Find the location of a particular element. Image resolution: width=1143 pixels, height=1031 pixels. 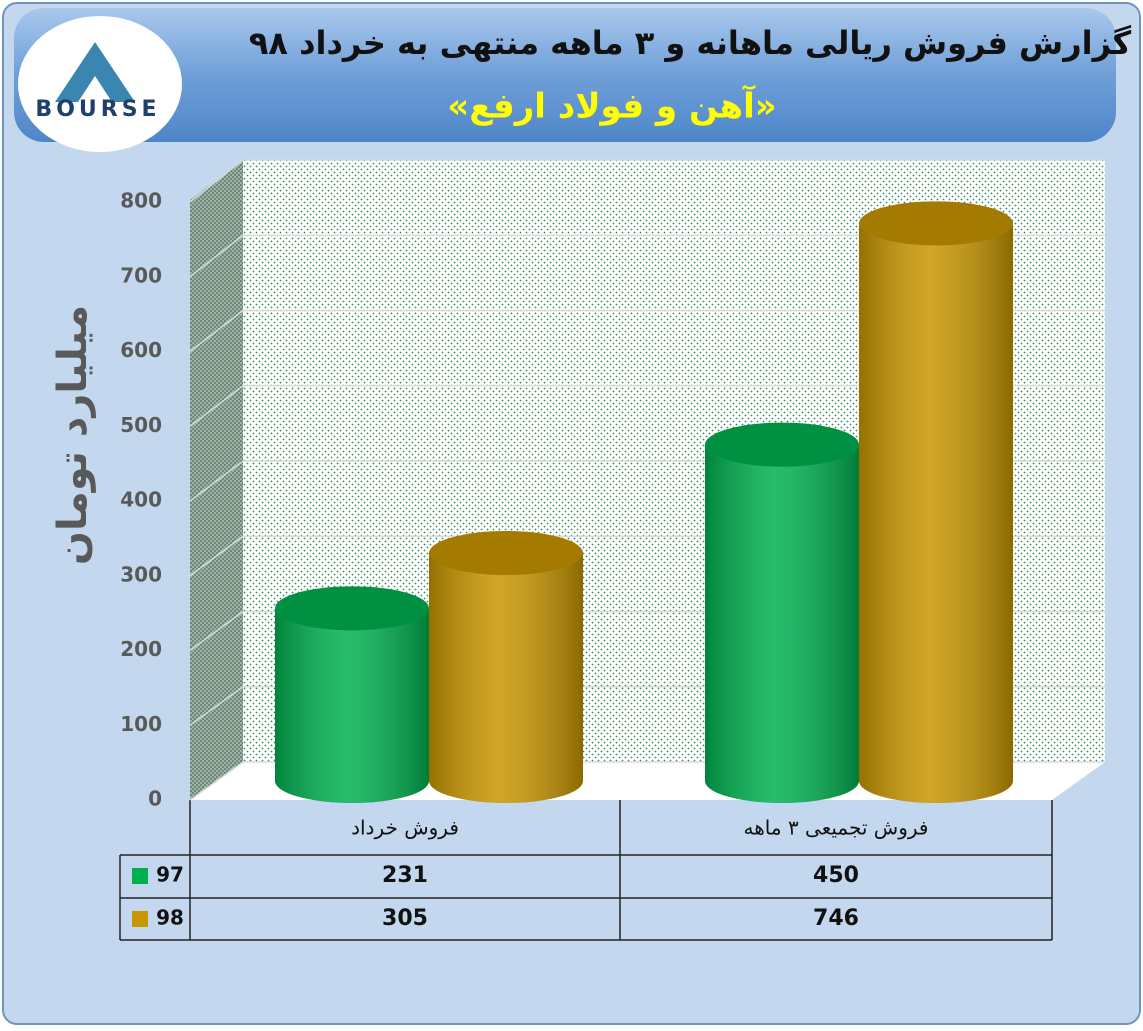

y-tick-label: 300 is located at coordinates (141, 574).